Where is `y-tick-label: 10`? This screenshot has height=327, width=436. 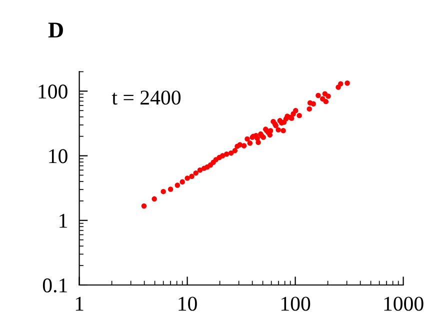 y-tick-label: 10 is located at coordinates (58, 156).